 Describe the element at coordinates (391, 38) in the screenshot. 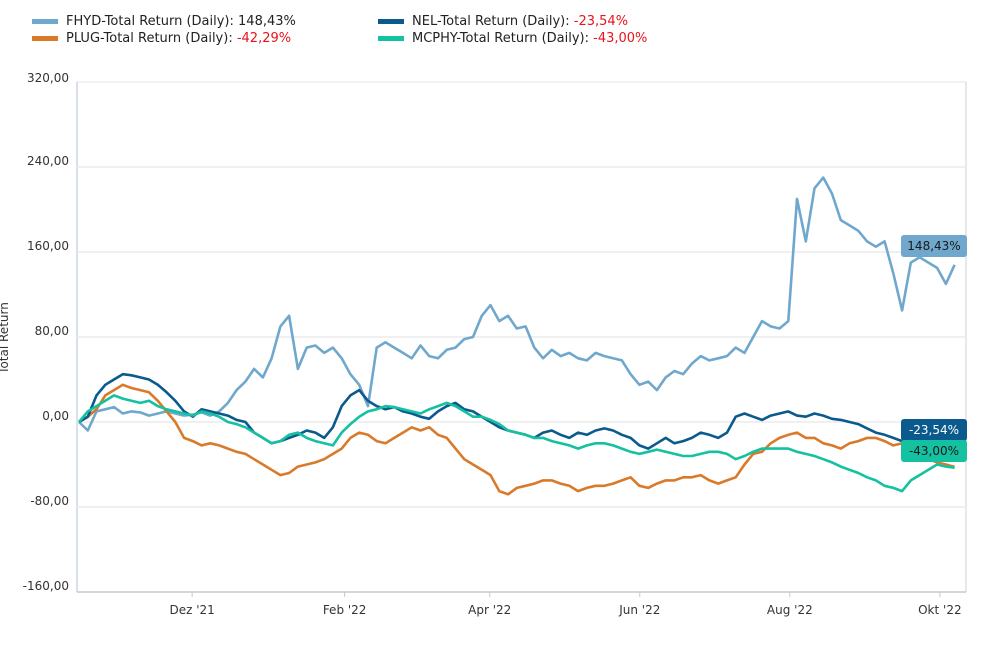

I see `legend-swatch-mcphy` at that location.